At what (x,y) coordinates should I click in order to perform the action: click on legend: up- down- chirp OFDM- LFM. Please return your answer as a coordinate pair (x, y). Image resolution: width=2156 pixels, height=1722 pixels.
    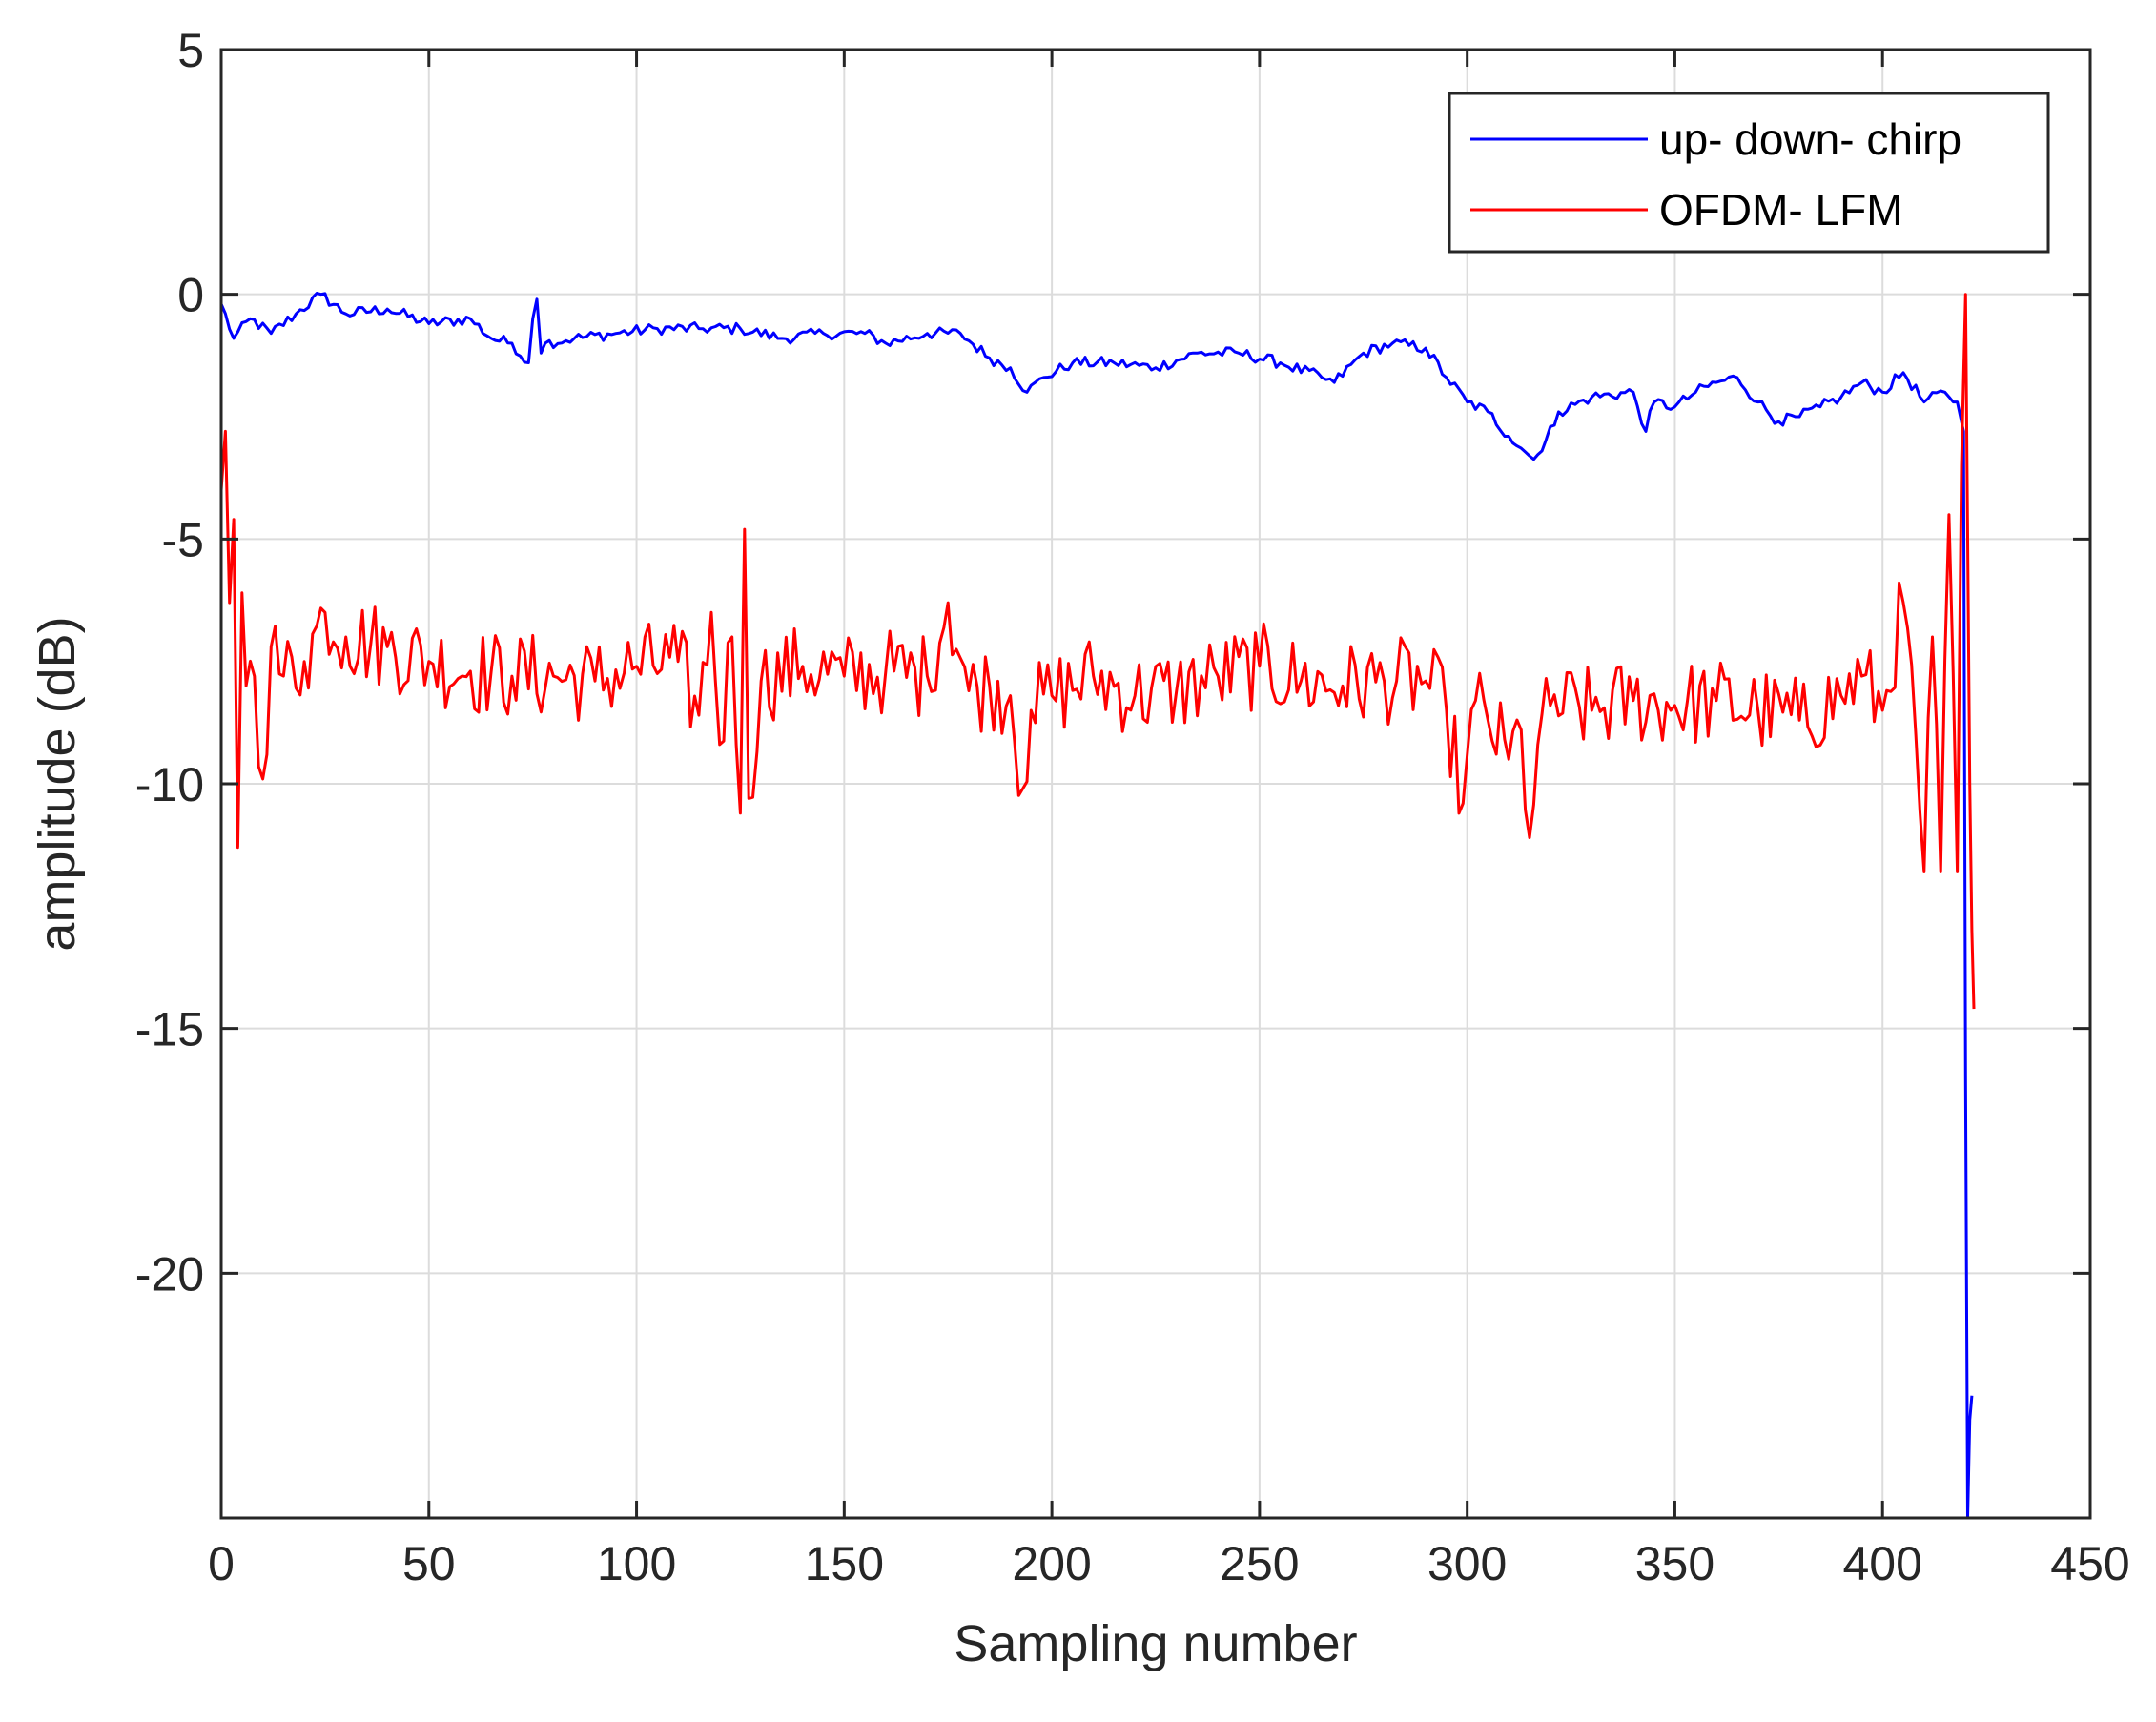
    Looking at the image, I should click on (1749, 173).